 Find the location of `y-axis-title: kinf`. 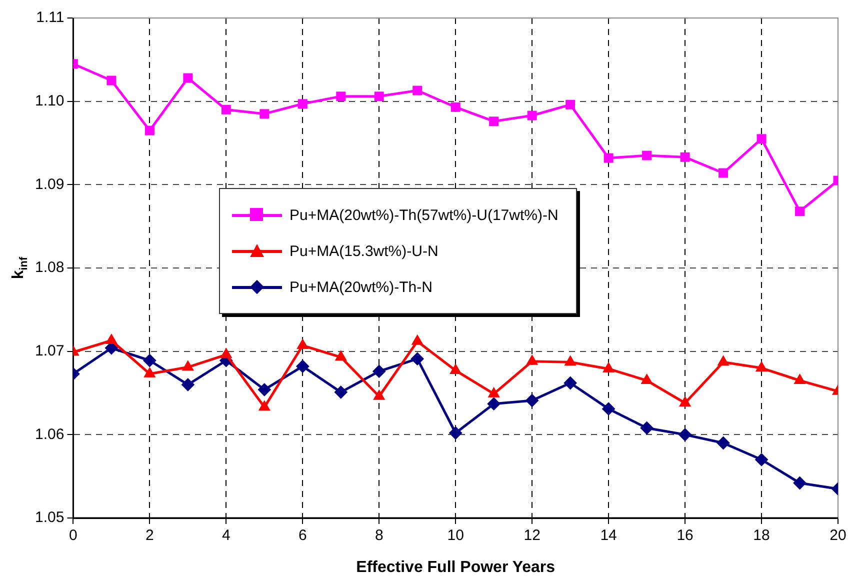

y-axis-title: kinf is located at coordinates (20, 268).